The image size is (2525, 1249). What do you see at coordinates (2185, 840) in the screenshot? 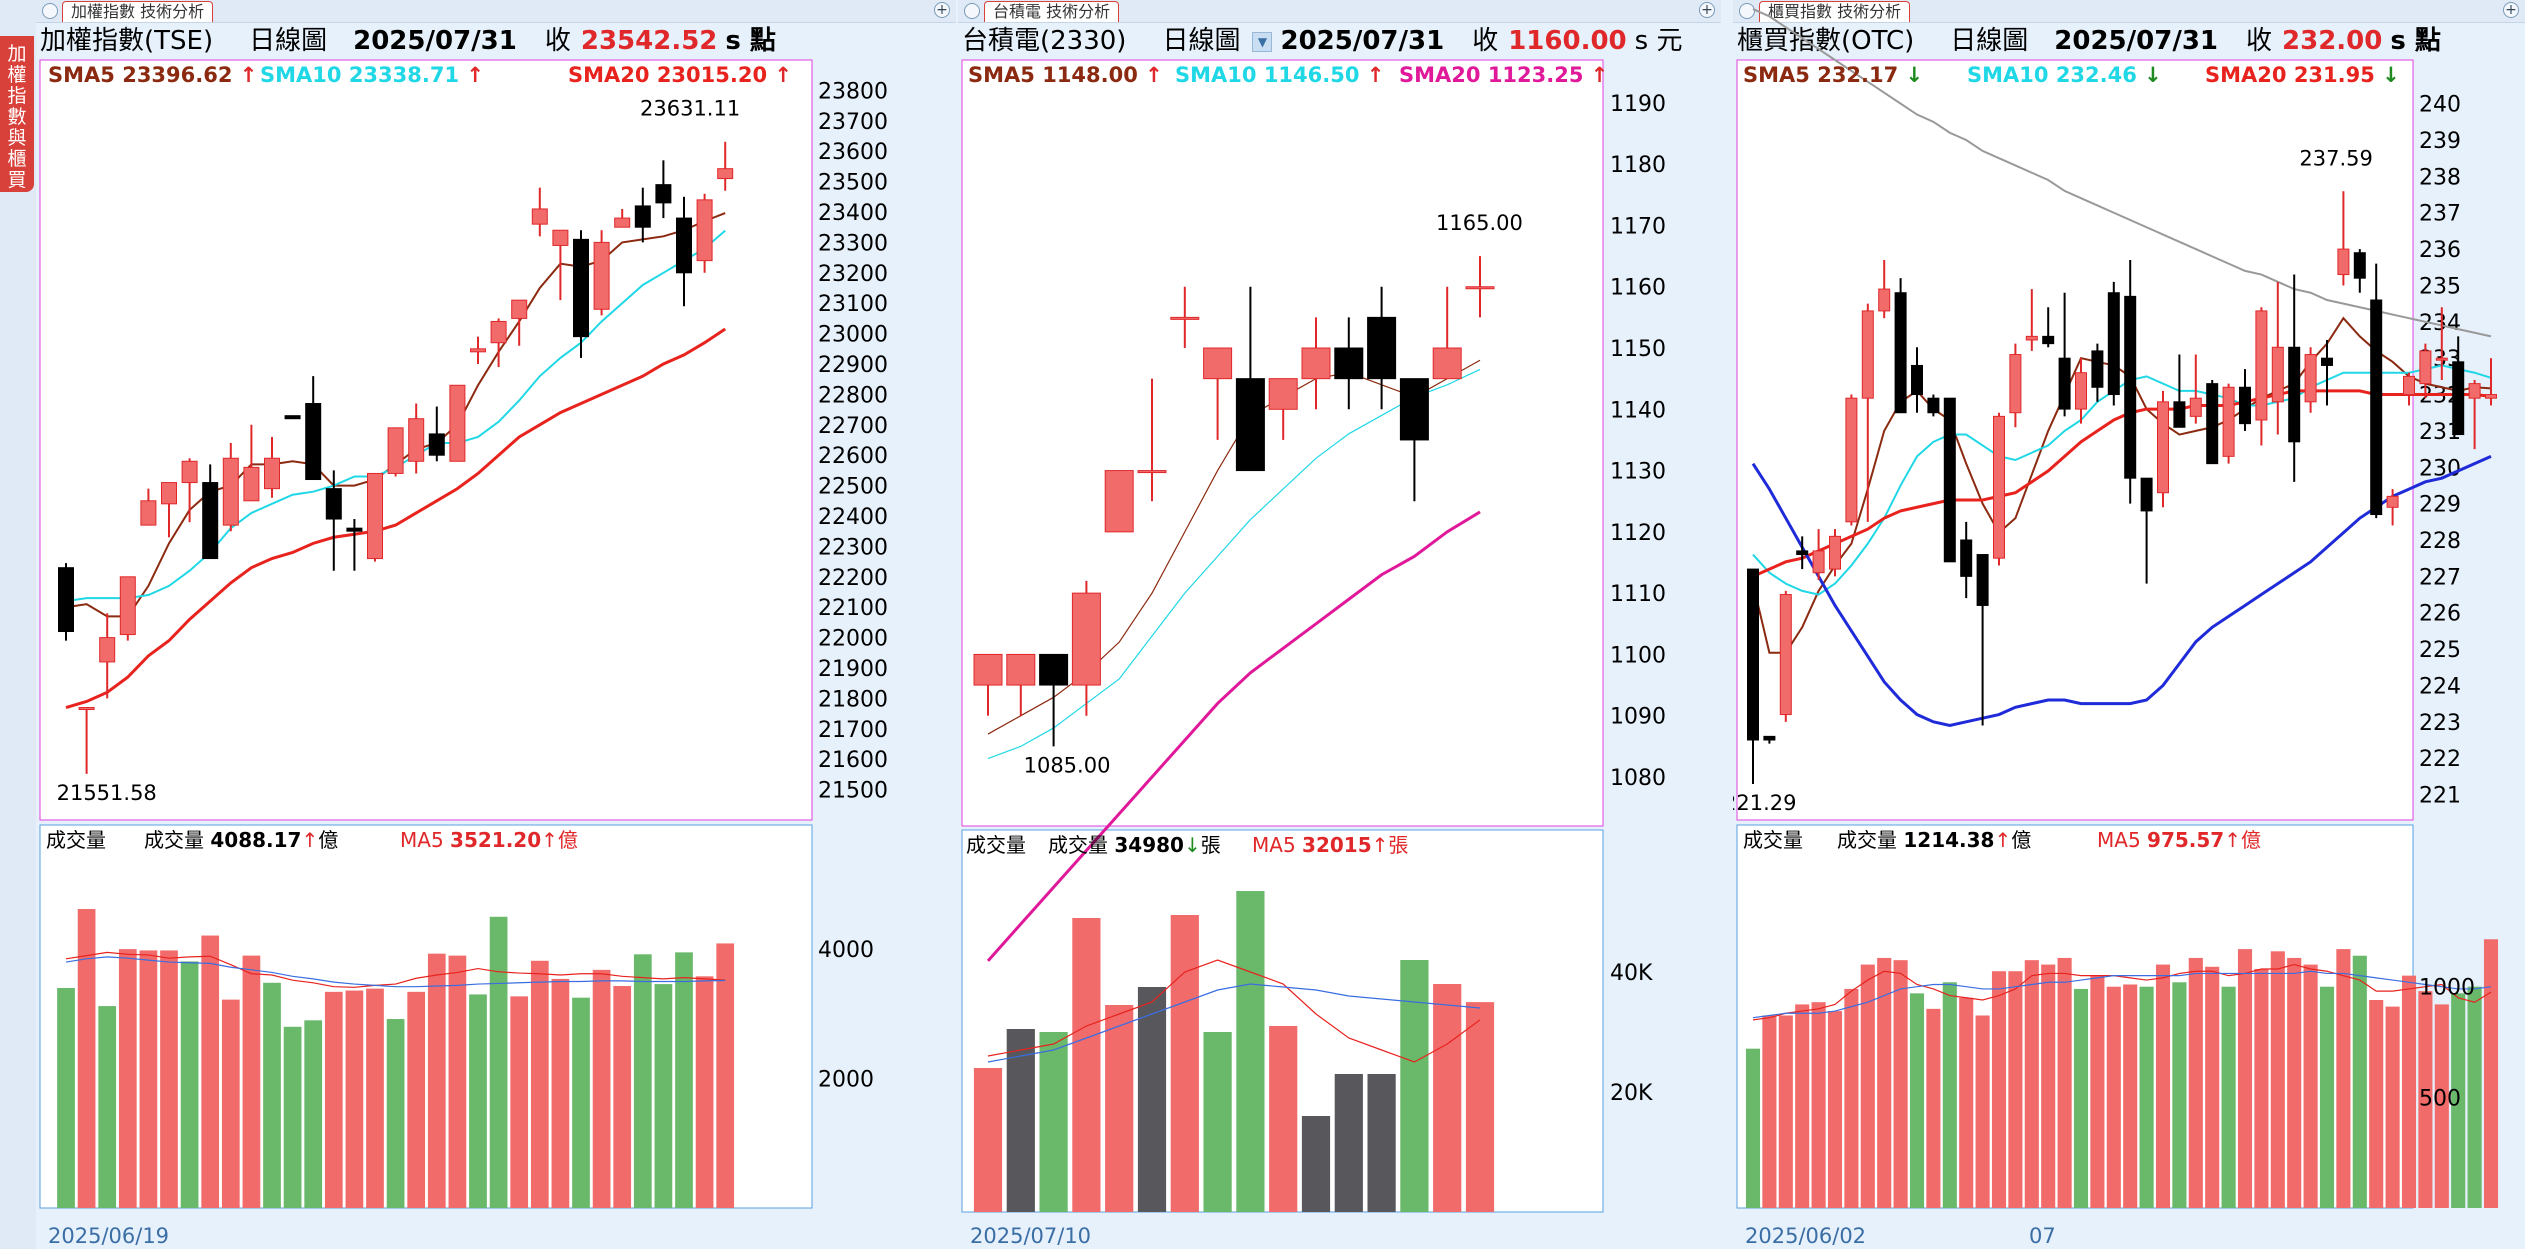
I see `volume-ma-value: 975.57` at bounding box center [2185, 840].